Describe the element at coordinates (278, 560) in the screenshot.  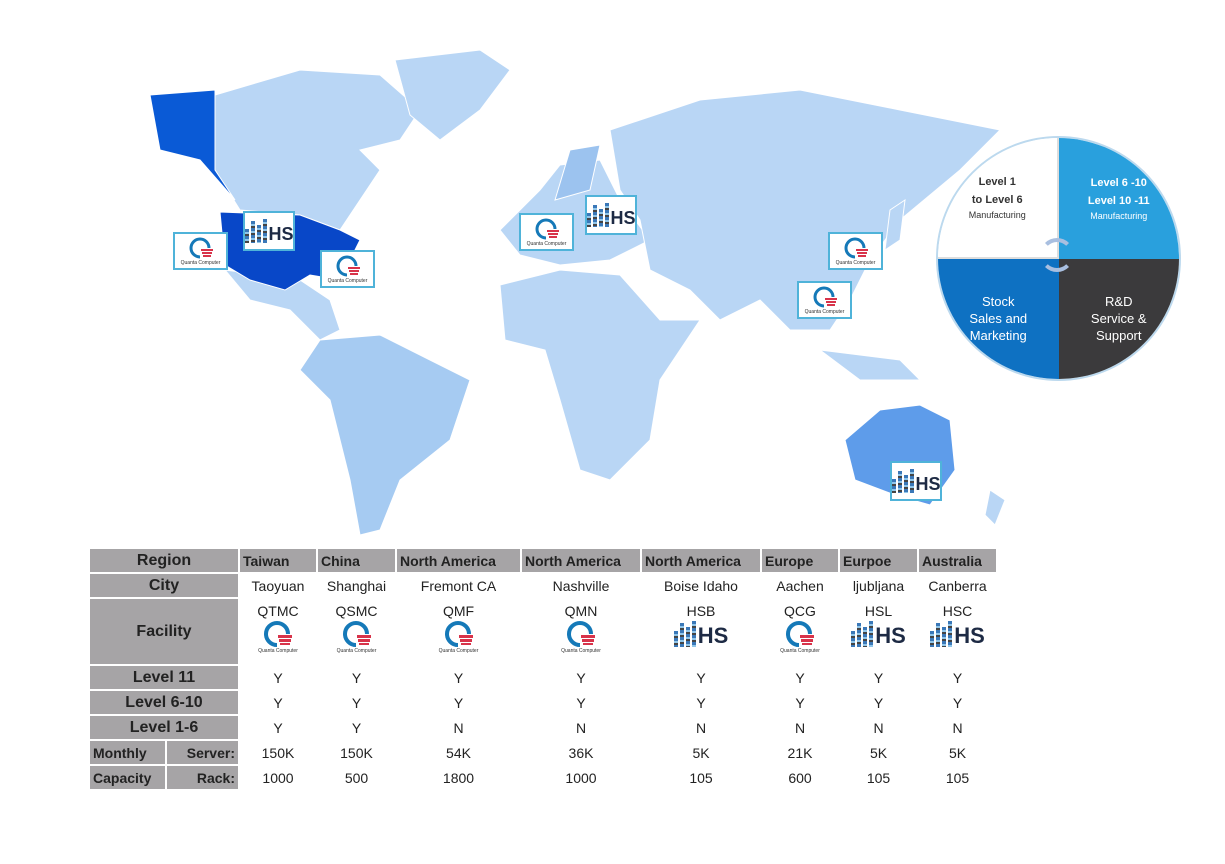
I see `cell-region: Taiwan` at that location.